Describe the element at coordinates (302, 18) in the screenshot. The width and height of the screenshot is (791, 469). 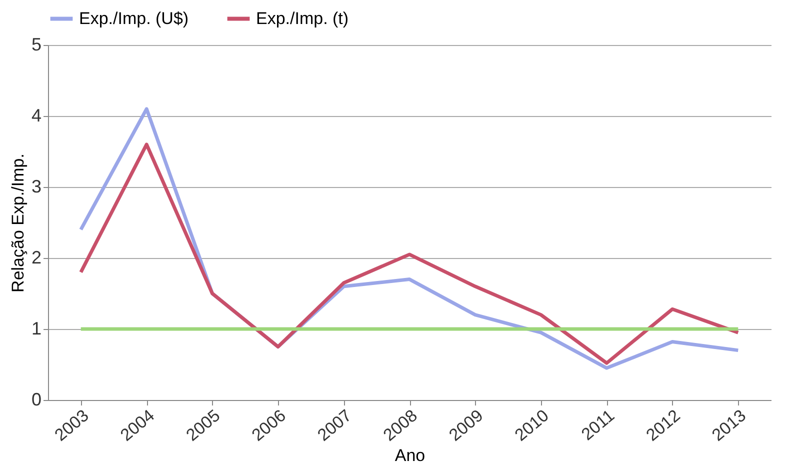
I see `legend-label: Exp./Imp. (t)` at that location.